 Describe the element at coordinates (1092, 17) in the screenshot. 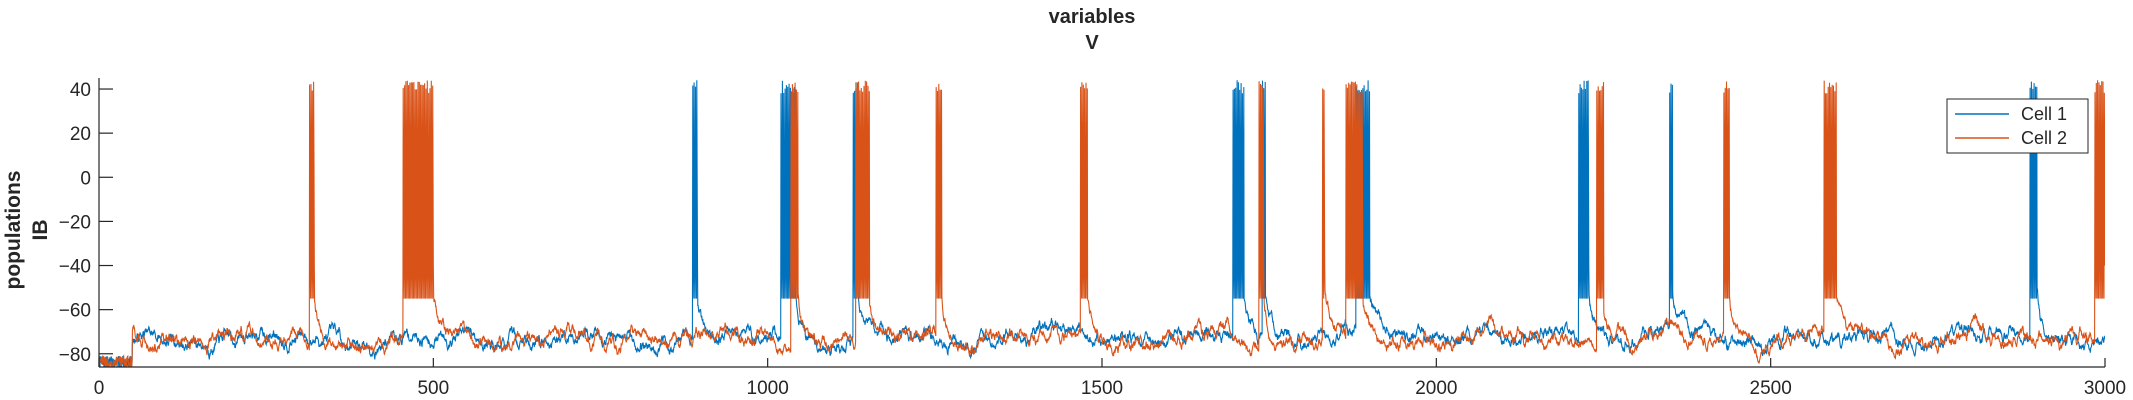

I see `chart-title-line-1: variables` at that location.